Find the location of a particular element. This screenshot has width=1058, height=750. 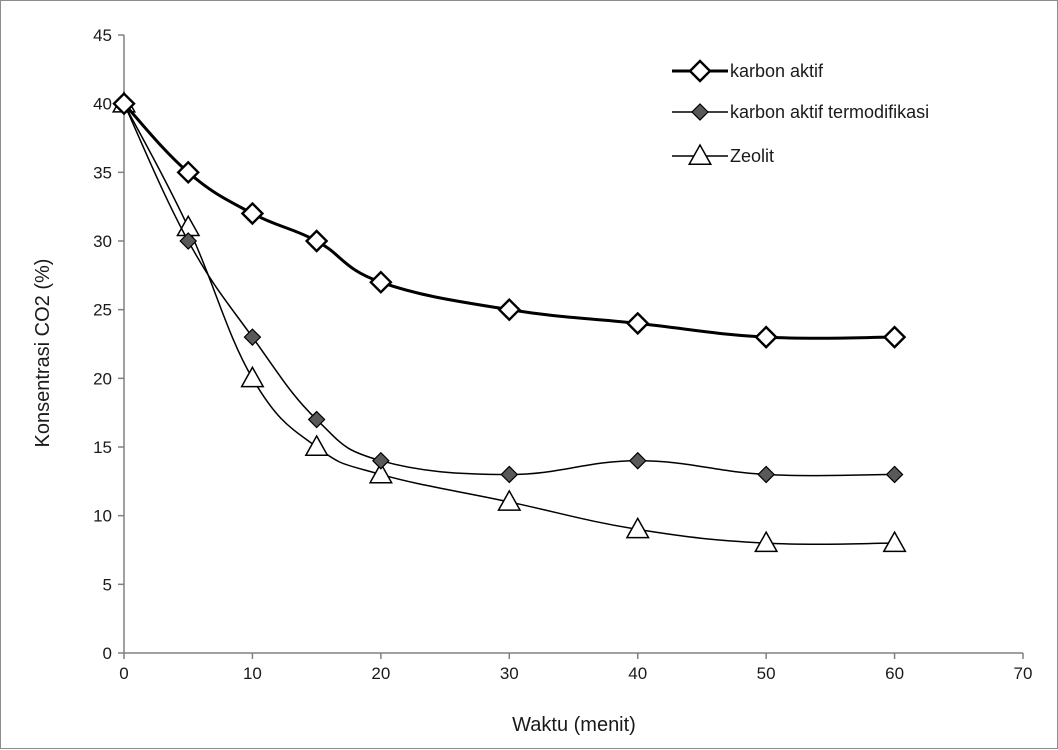

y-tick-label: 15 is located at coordinates (102, 447).